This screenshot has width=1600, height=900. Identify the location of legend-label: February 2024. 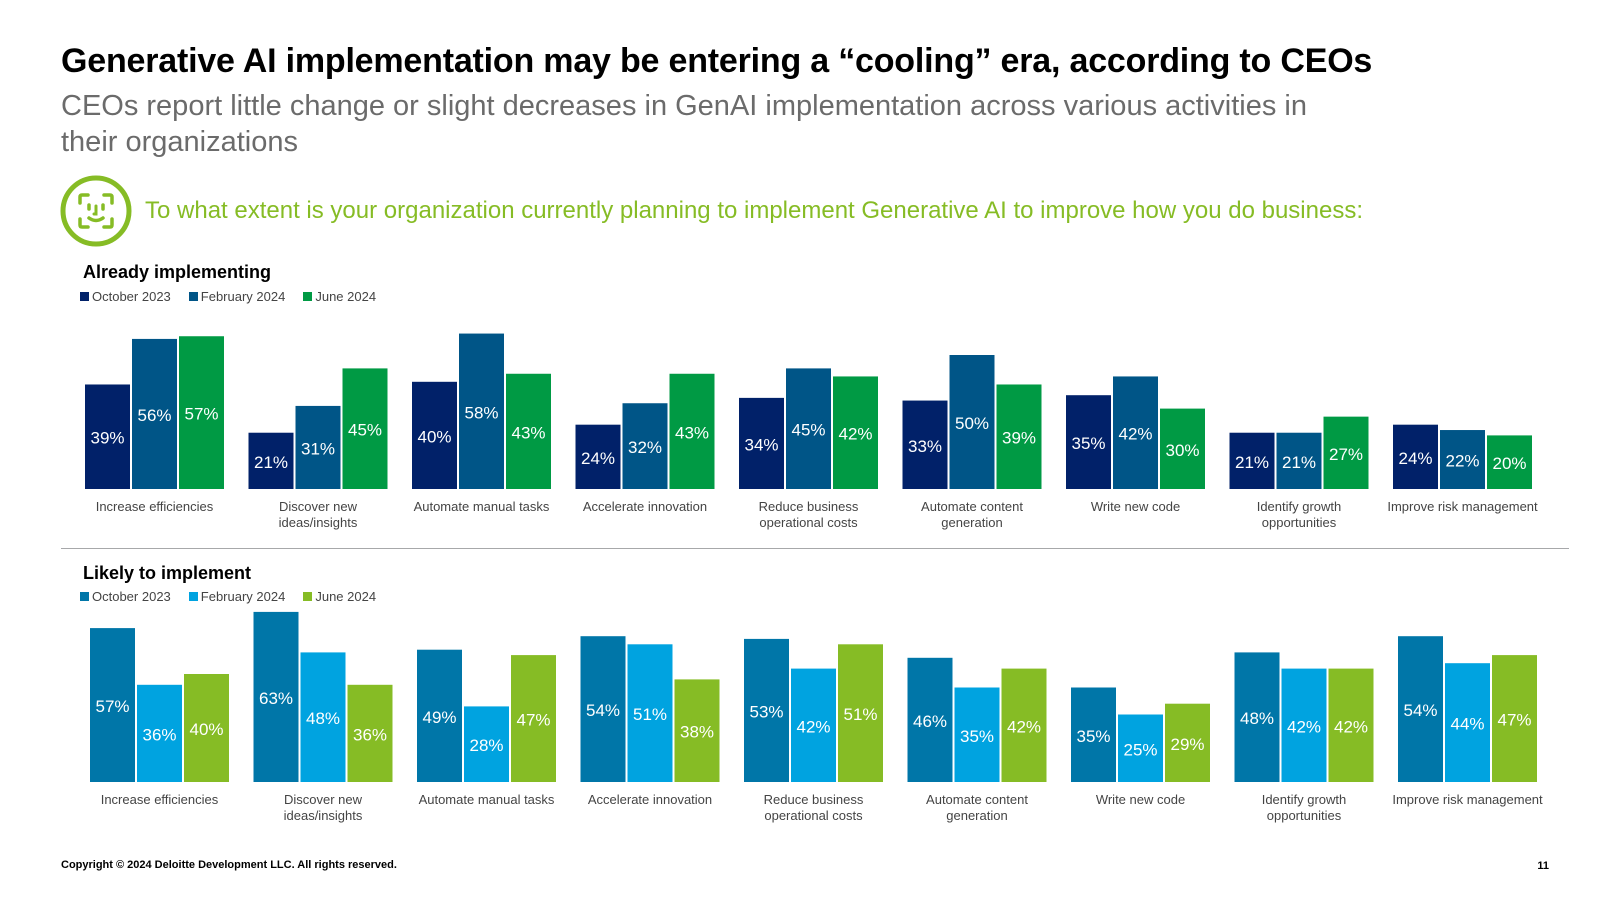
(243, 596).